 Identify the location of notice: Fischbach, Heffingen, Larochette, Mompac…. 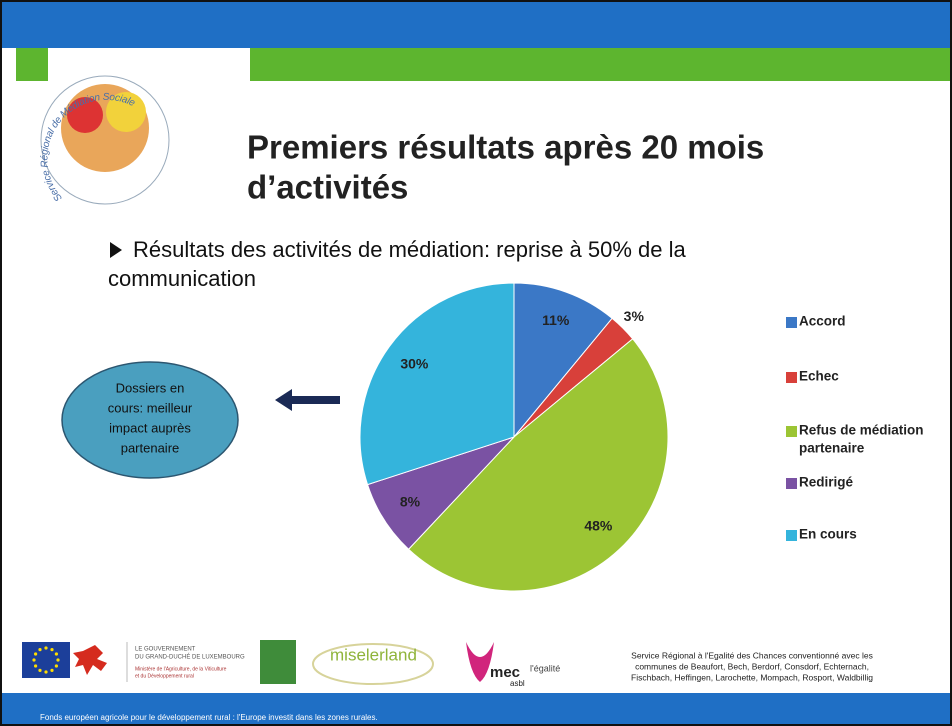
(752, 677).